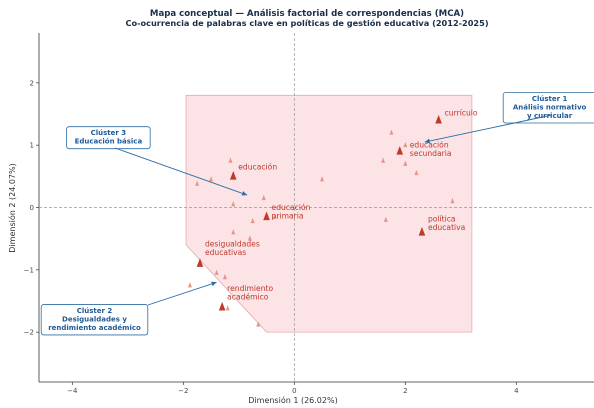 The height and width of the screenshot is (408, 594). What do you see at coordinates (183, 391) in the screenshot?
I see `x-tick-label: −2` at bounding box center [183, 391].